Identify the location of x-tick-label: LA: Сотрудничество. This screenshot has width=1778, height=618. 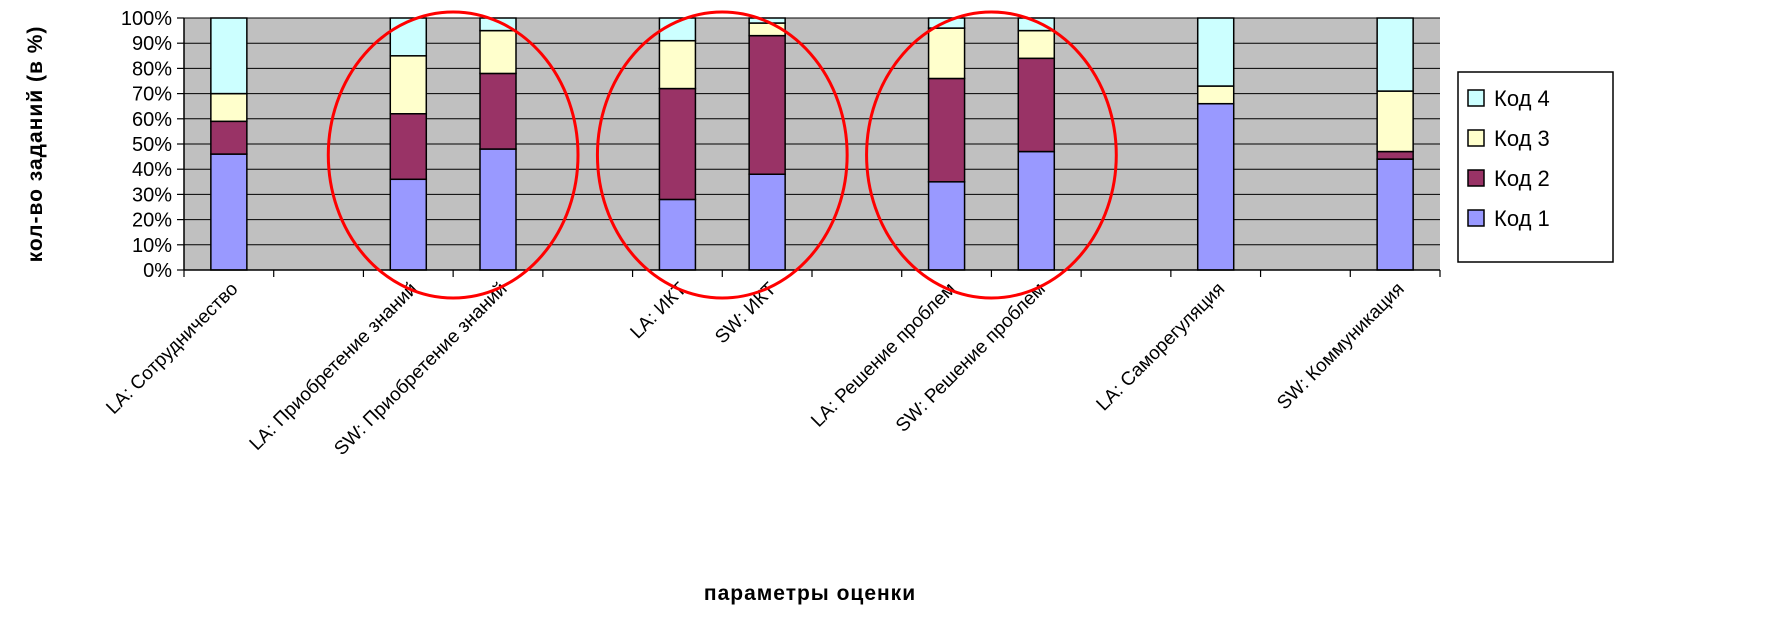
(172, 349).